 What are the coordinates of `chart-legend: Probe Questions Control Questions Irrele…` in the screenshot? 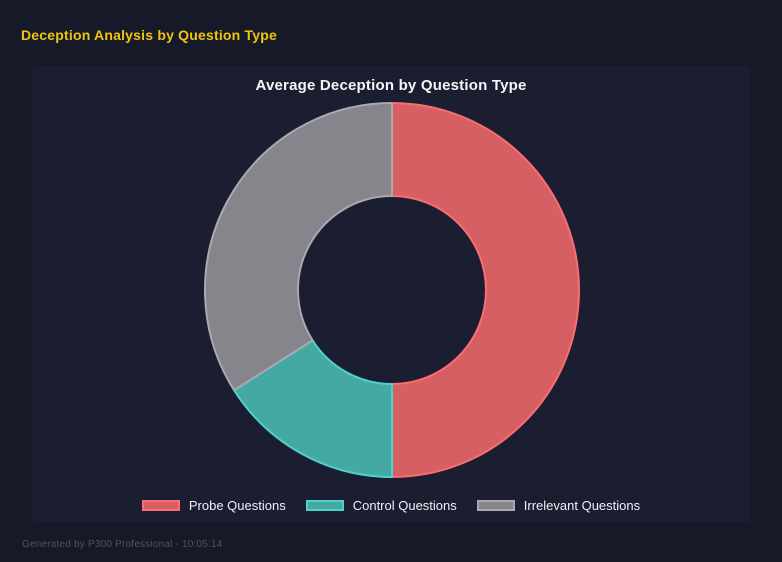 It's located at (391, 505).